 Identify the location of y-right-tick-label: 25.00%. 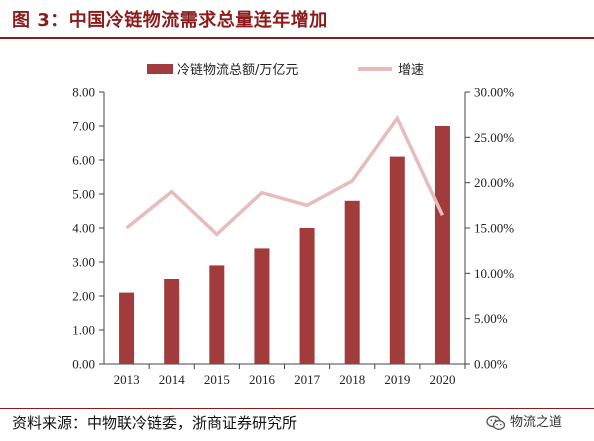
(494, 137).